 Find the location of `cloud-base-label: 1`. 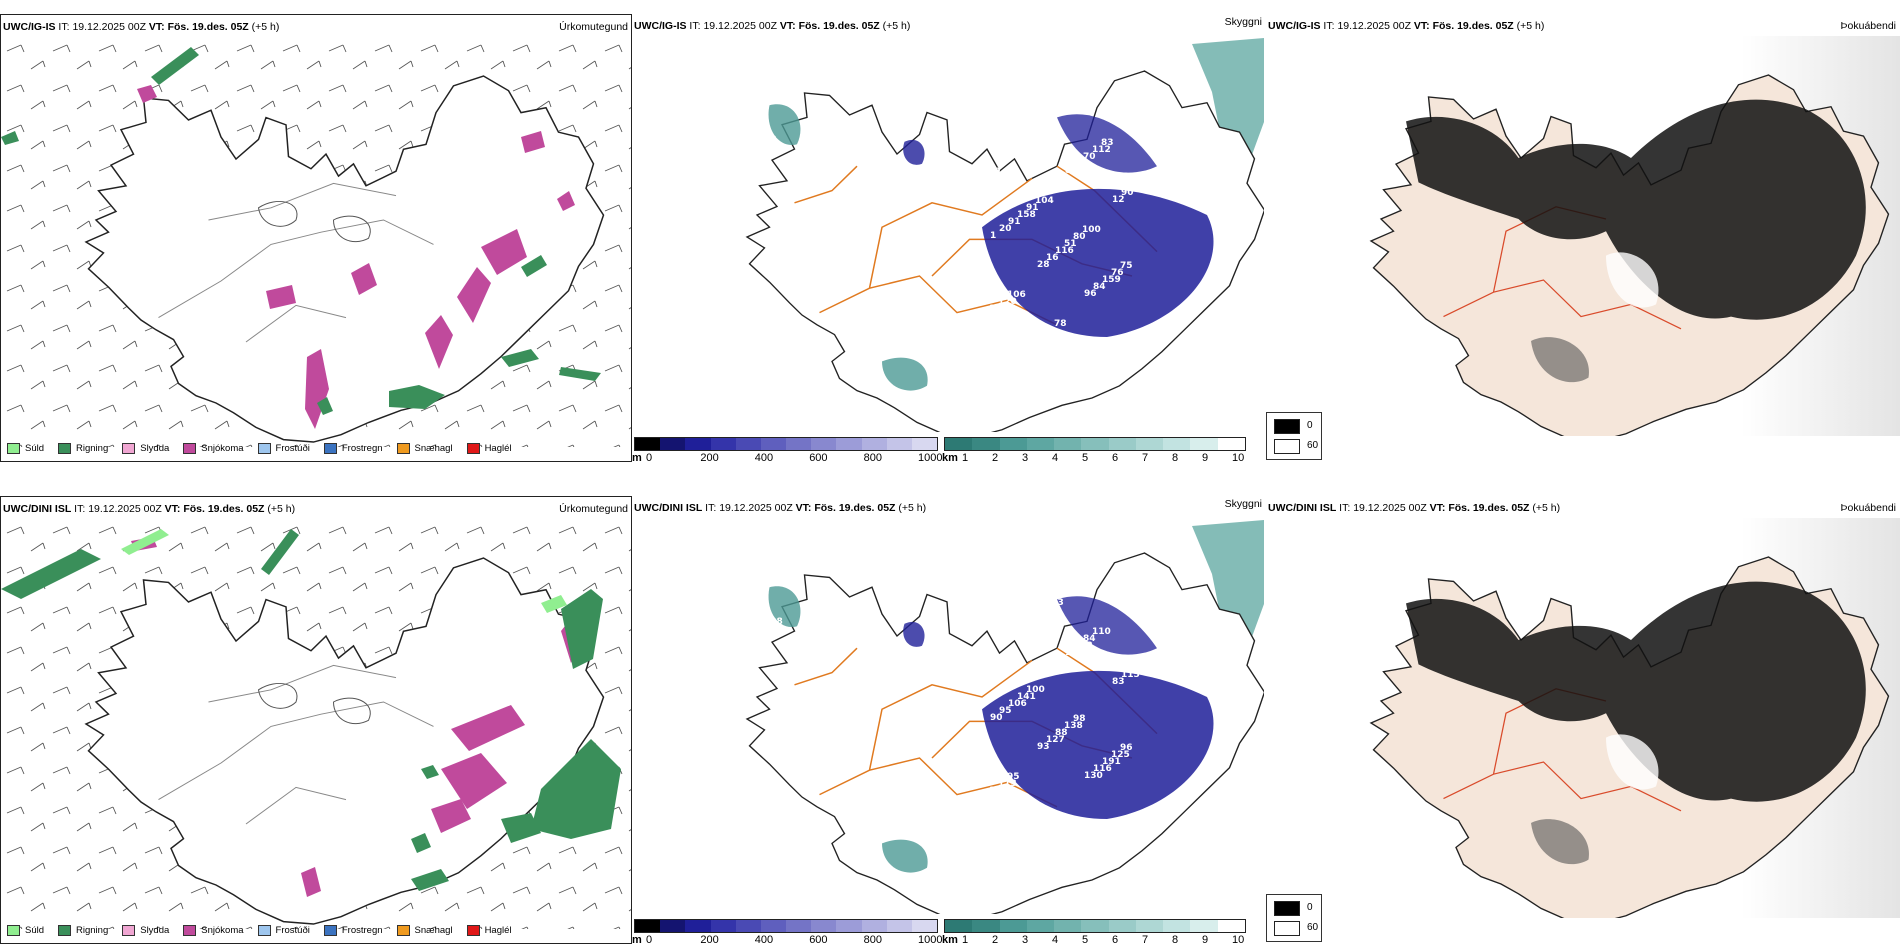

cloud-base-label: 1 is located at coordinates (993, 236).